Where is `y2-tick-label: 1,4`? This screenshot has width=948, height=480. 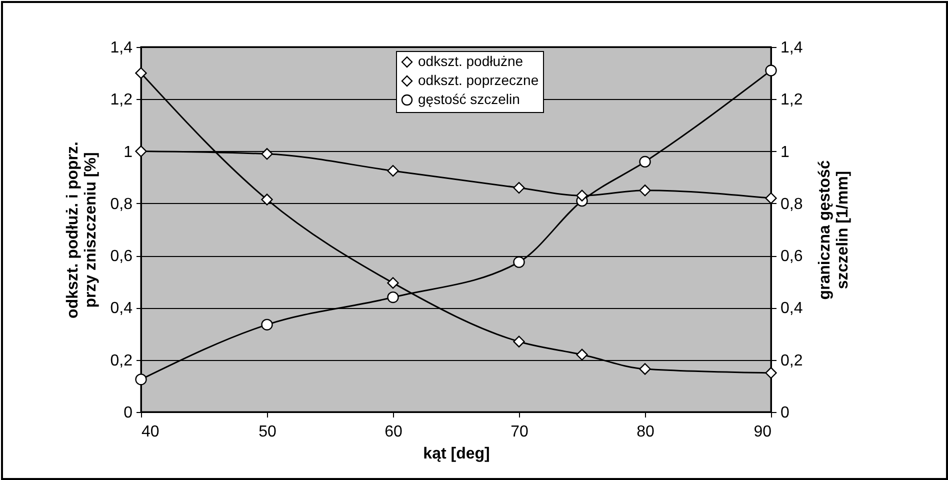 y2-tick-label: 1,4 is located at coordinates (791, 48).